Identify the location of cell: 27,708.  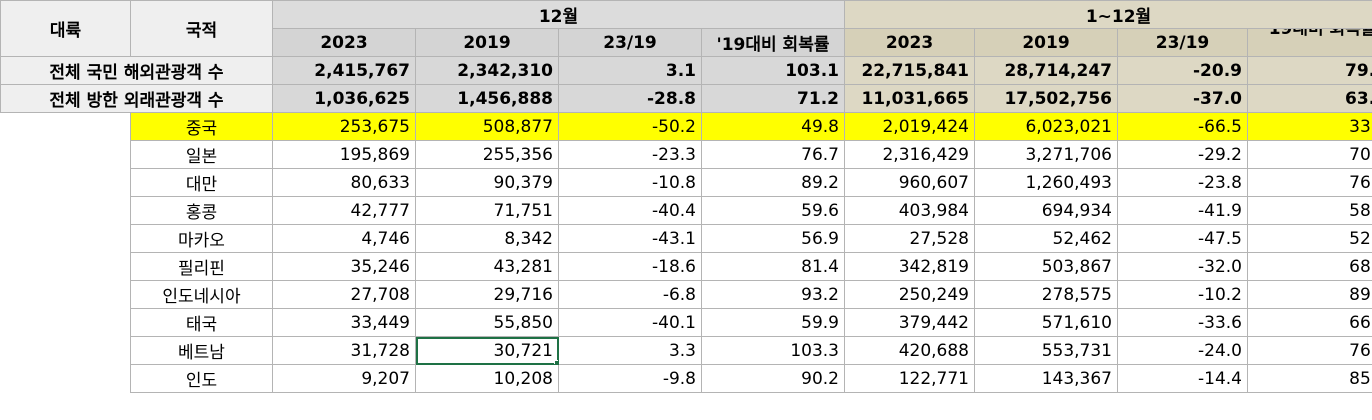
(344, 294).